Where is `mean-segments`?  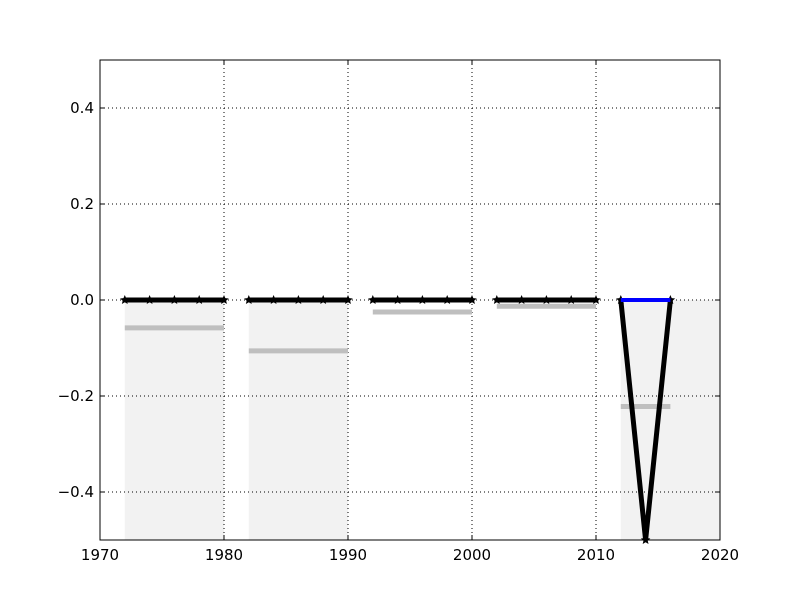
mean-segments is located at coordinates (397, 356).